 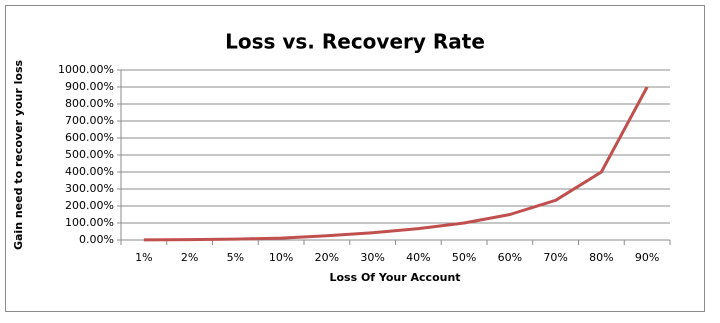 What do you see at coordinates (418, 257) in the screenshot?
I see `x-tick-label: 40%` at bounding box center [418, 257].